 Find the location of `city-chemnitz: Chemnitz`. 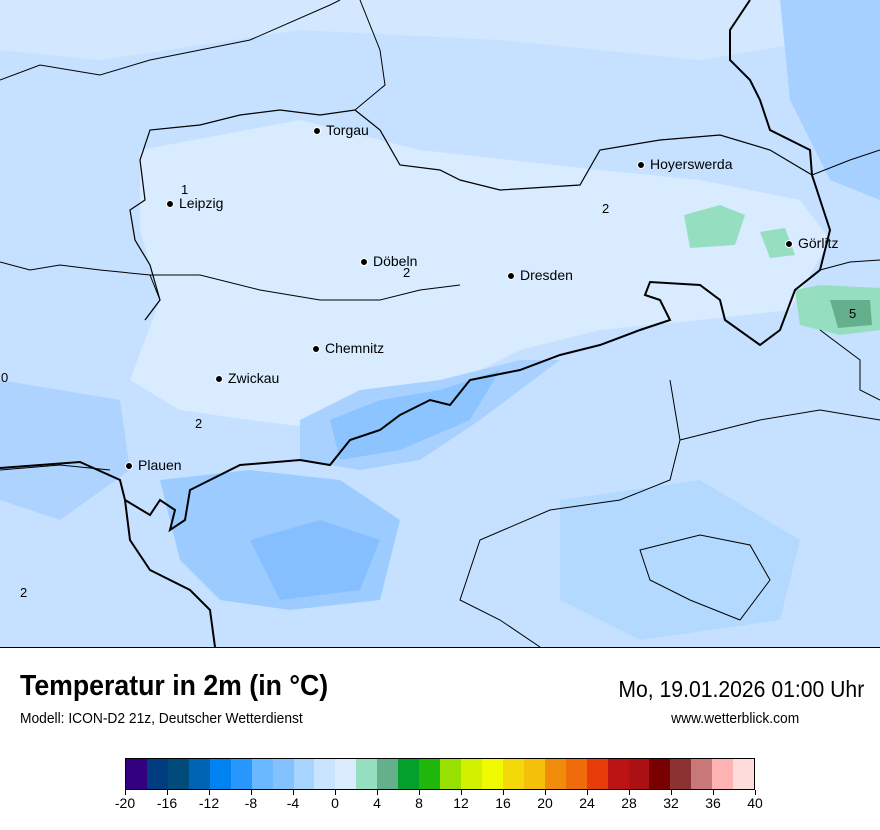

city-chemnitz: Chemnitz is located at coordinates (348, 348).